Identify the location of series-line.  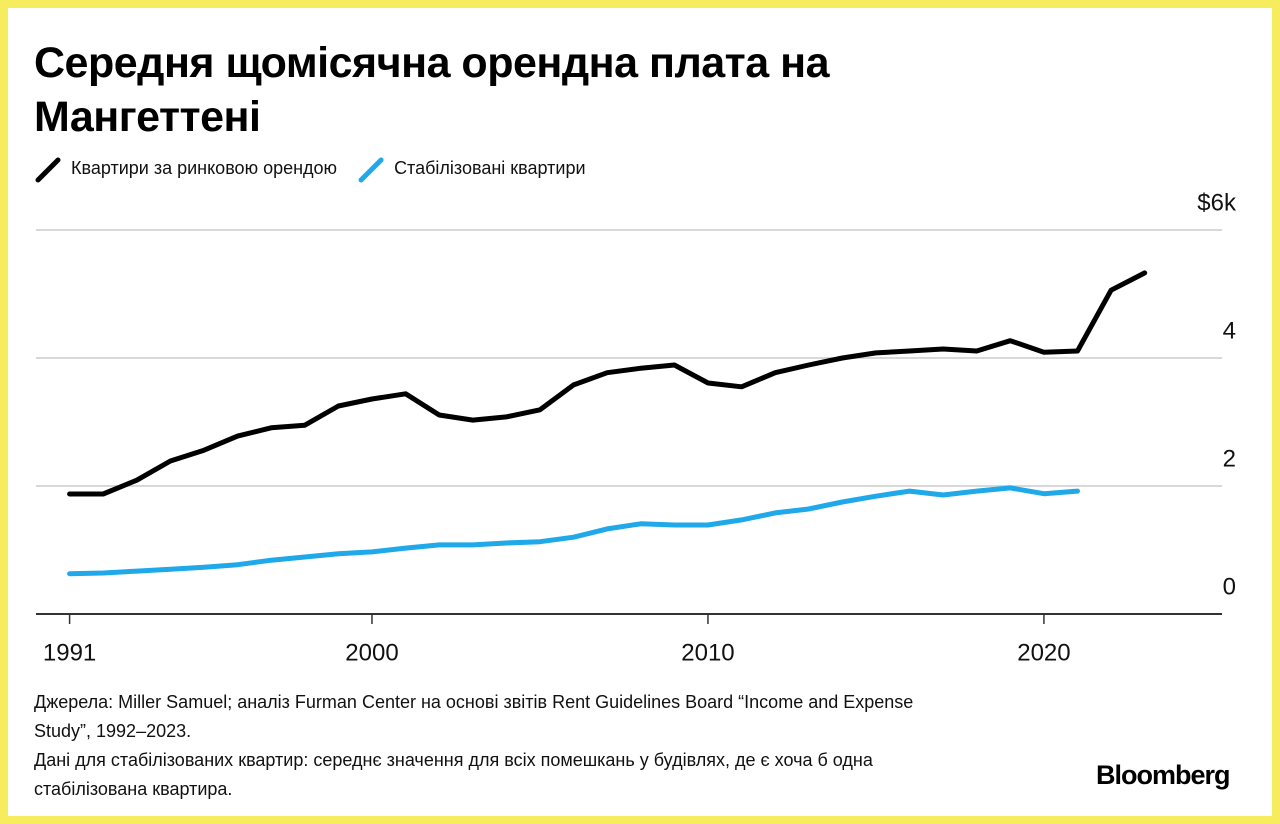
(573, 531).